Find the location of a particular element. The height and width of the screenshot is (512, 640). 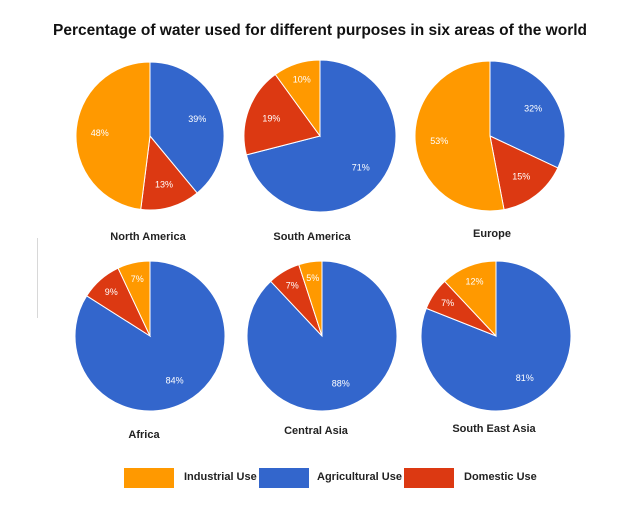

pie-label-north-america-industrial: 48% is located at coordinates (100, 133).